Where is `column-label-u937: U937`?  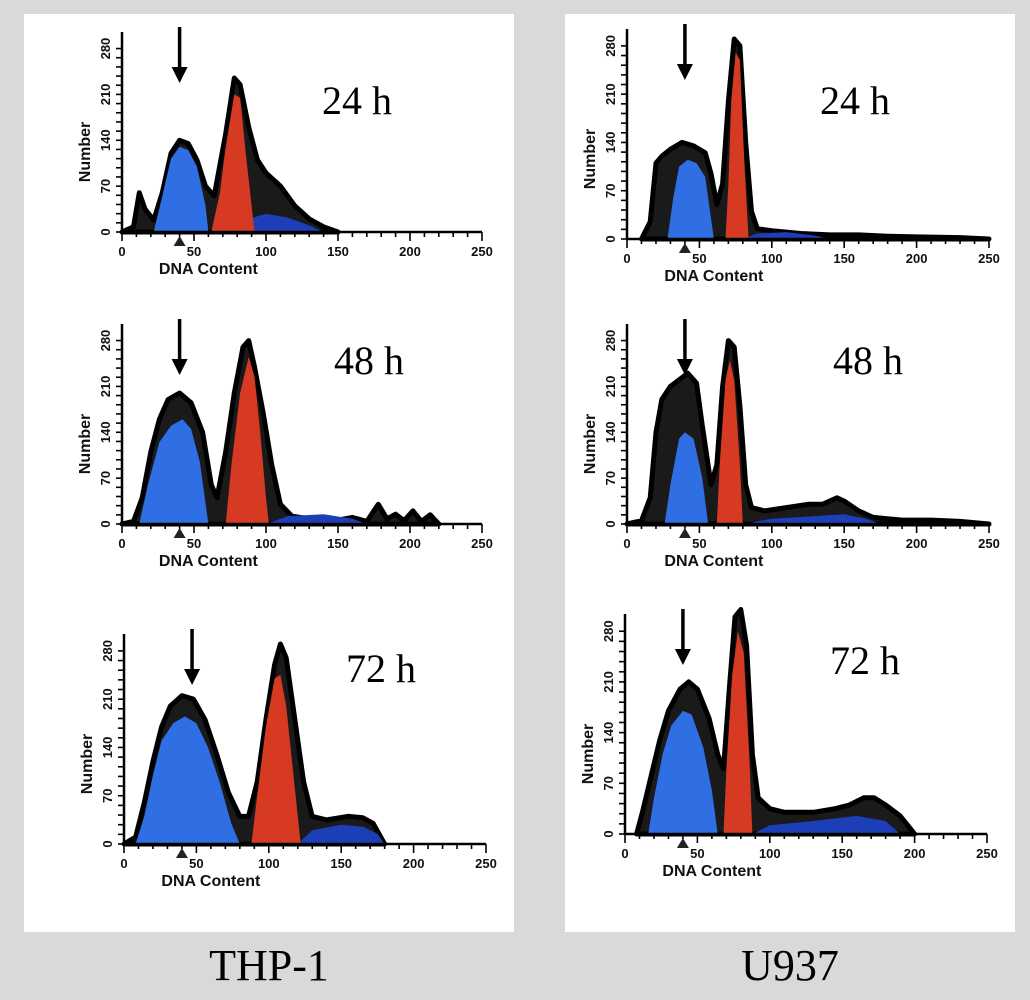
column-label-u937: U937 is located at coordinates (790, 965).